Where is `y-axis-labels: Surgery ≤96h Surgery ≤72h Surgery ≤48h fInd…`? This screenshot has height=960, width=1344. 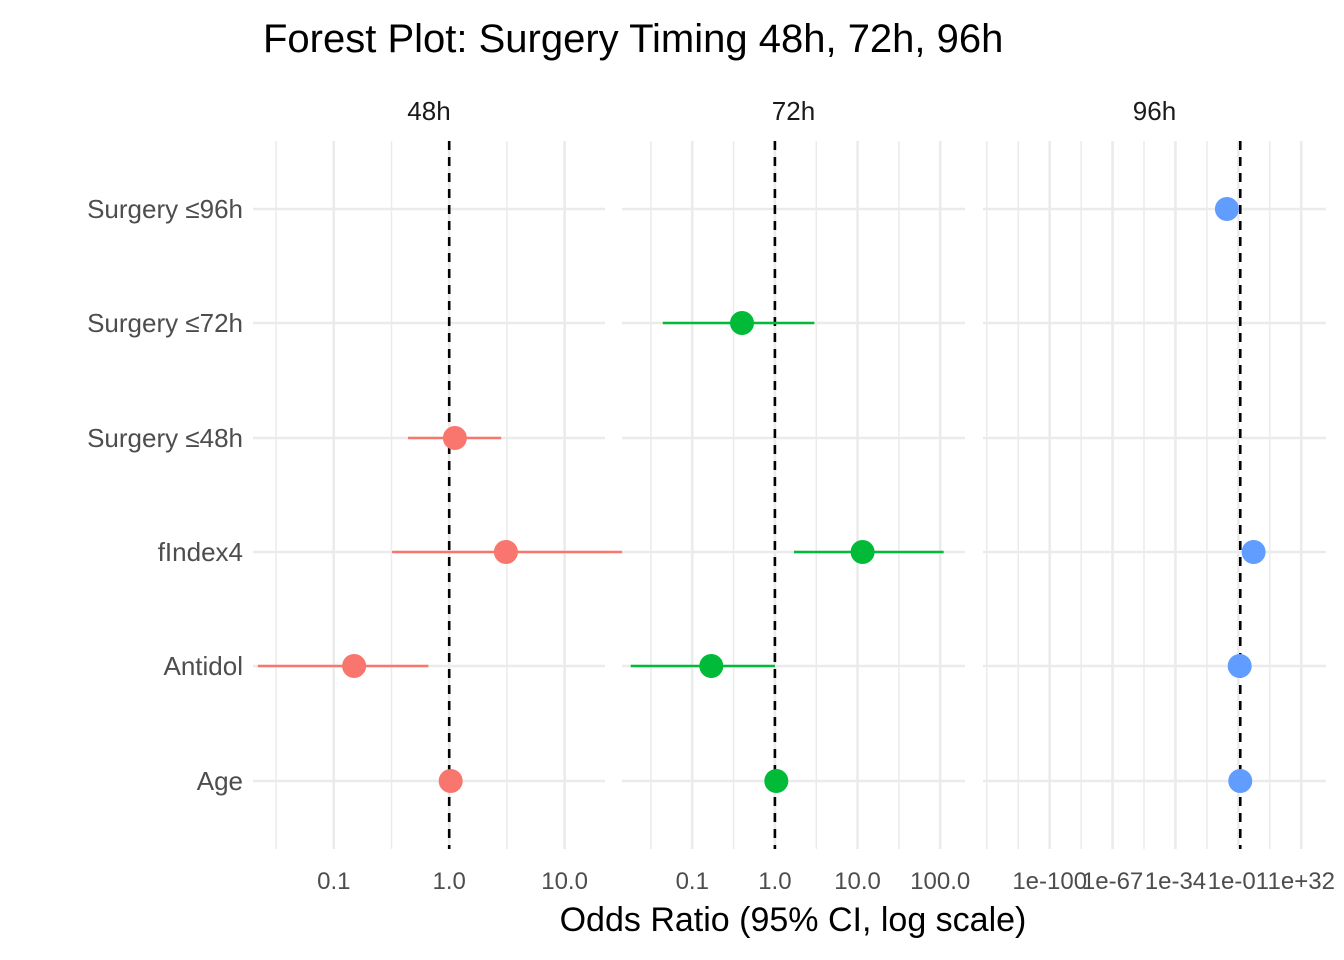
y-axis-labels: Surgery ≤96h Surgery ≤72h Surgery ≤48h fInd… is located at coordinates (165, 495).